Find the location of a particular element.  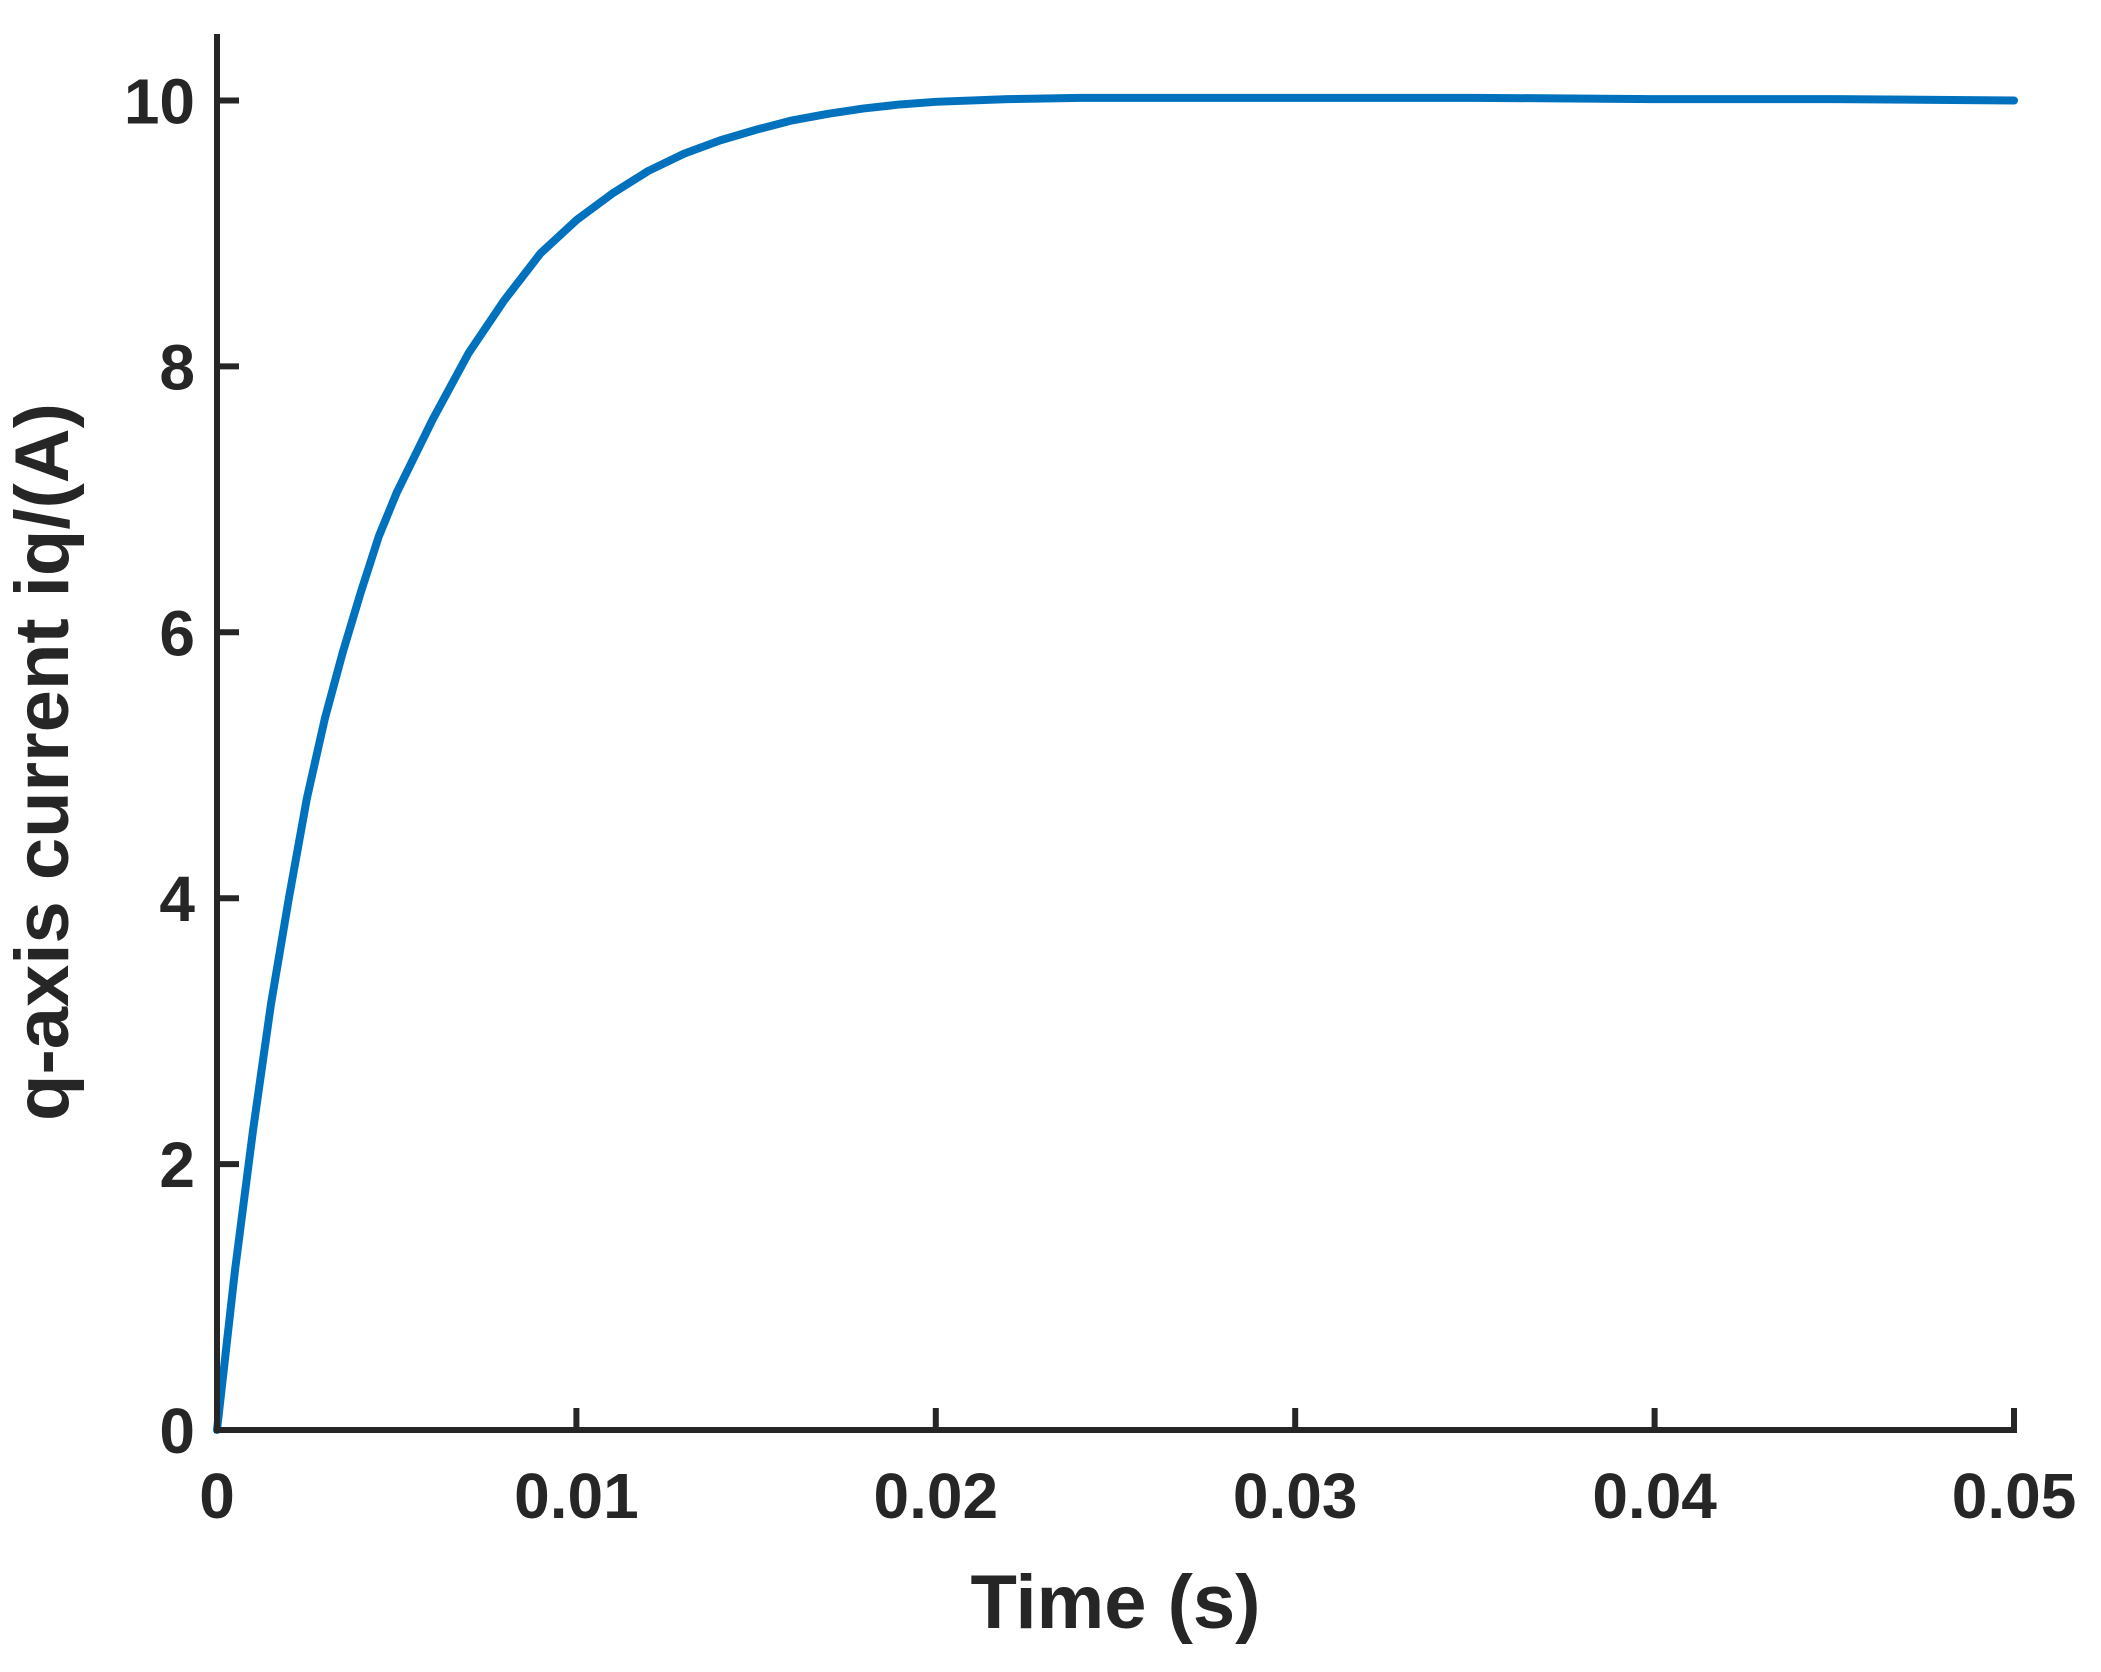

x-tick-label: 0 is located at coordinates (217, 1496).